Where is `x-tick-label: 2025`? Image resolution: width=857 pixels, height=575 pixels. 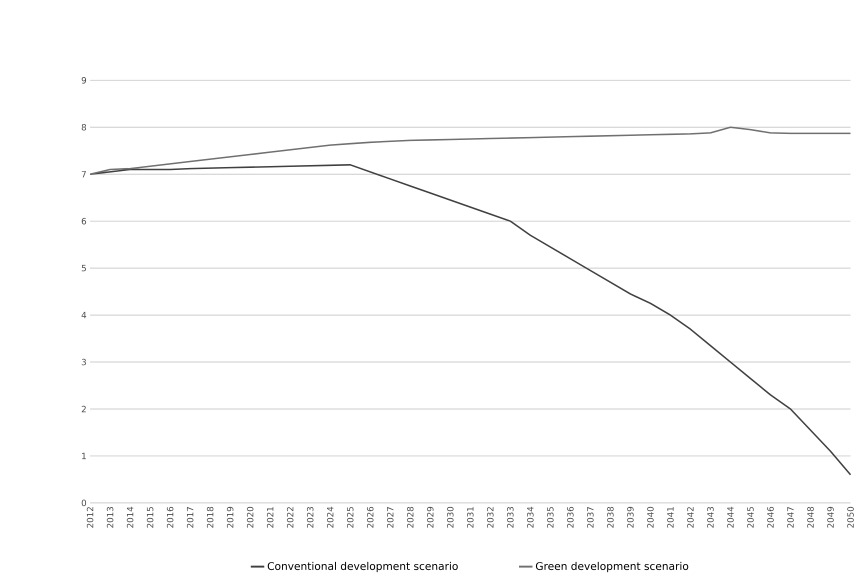 x-tick-label: 2025 is located at coordinates (350, 517).